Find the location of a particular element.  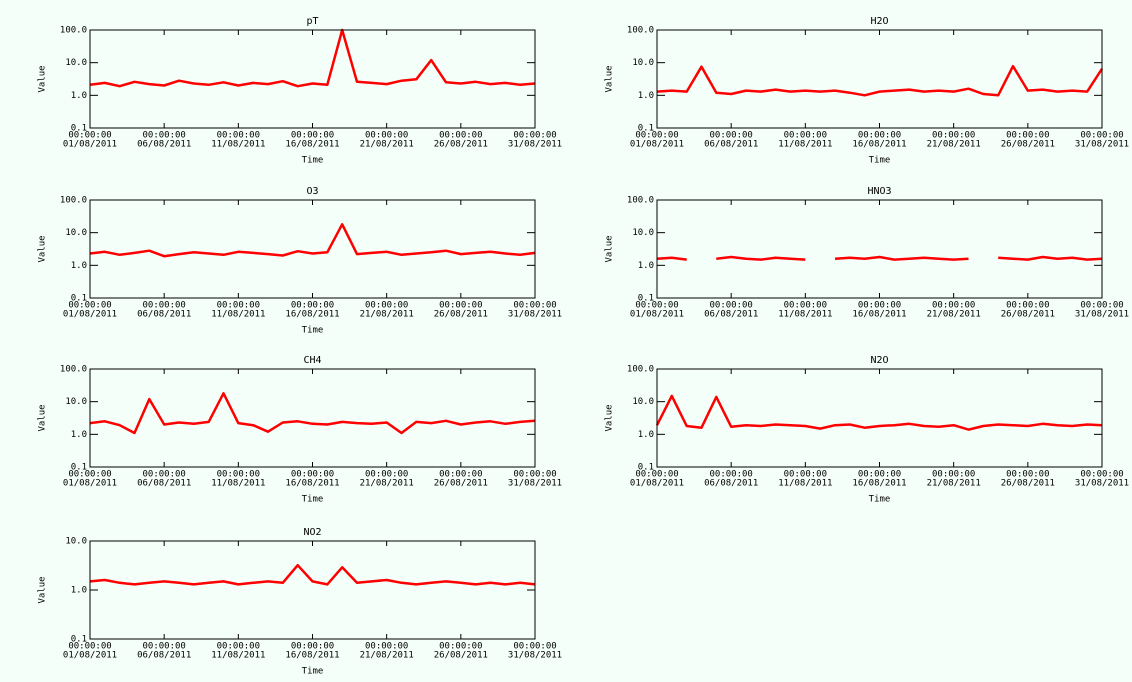

chart-title: O3 is located at coordinates (312, 191).